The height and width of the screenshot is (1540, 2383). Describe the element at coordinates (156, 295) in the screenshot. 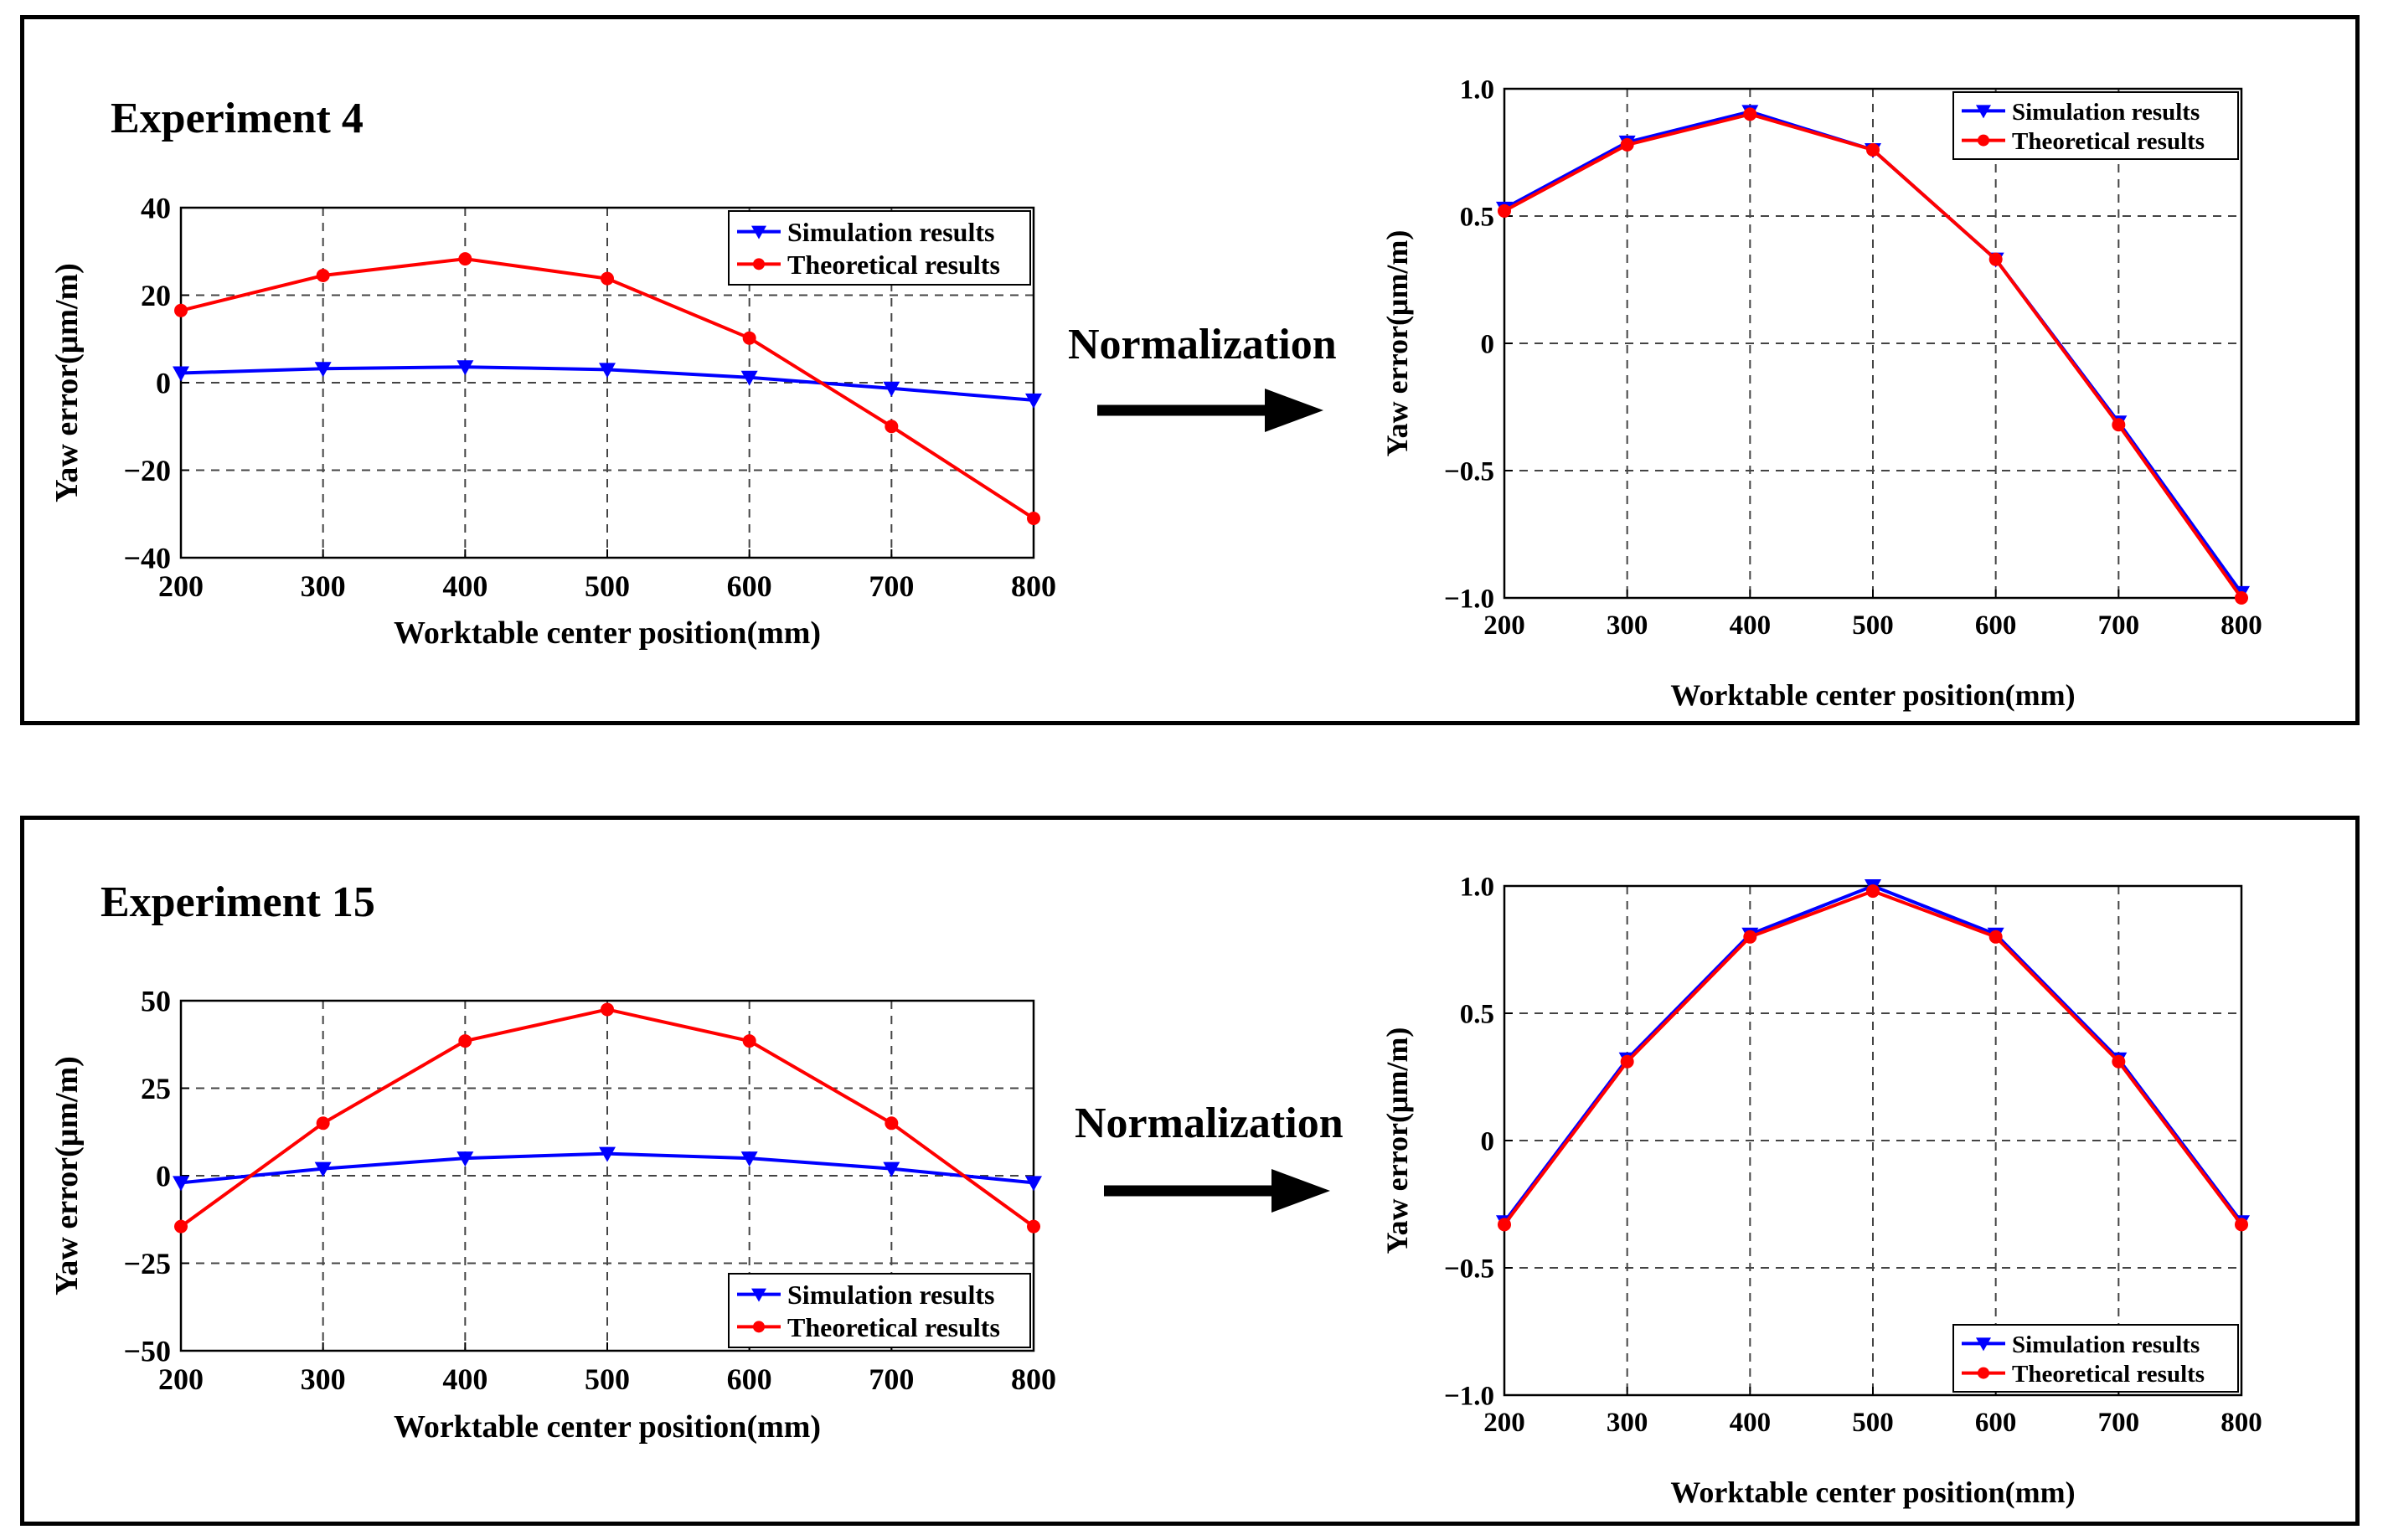

I see `y-tick-label: 20` at that location.